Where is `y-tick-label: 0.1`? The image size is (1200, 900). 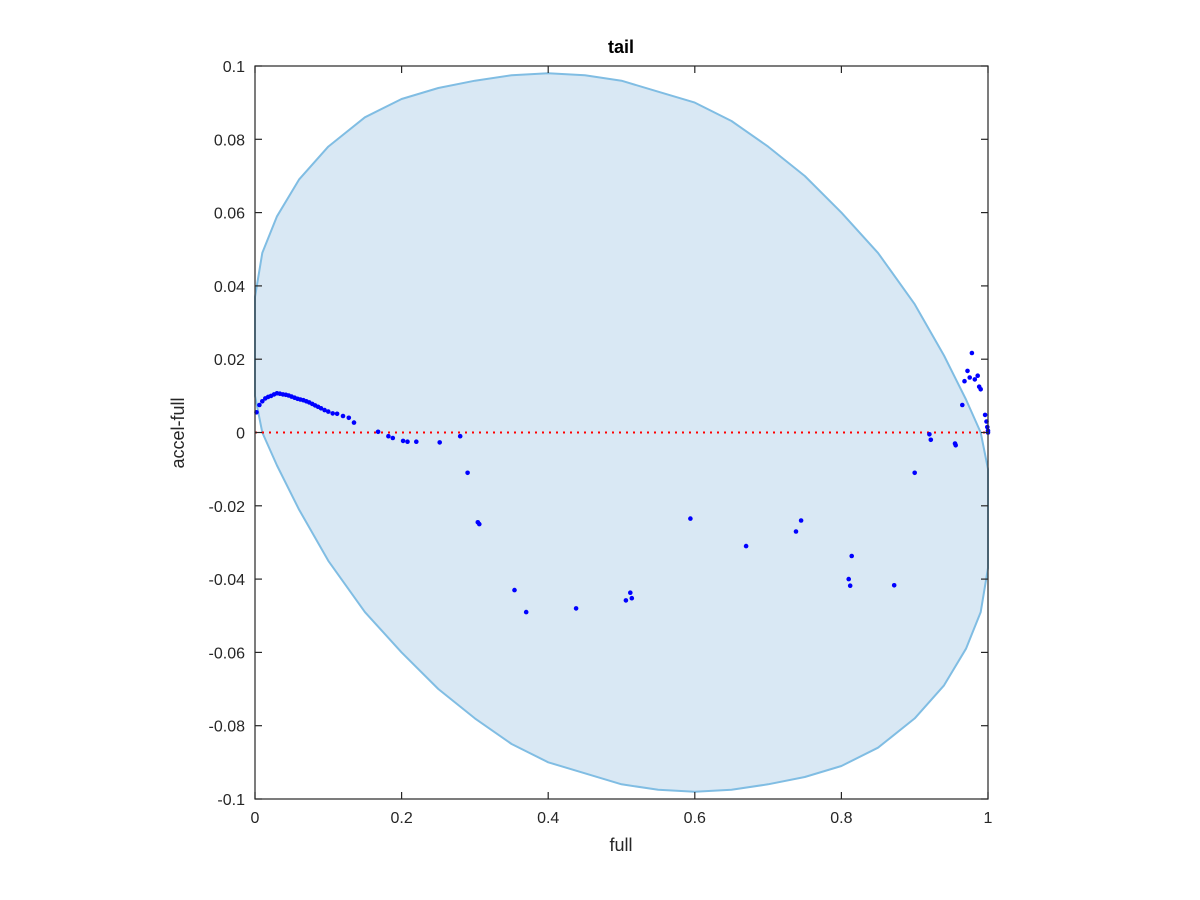
y-tick-label: 0.1 is located at coordinates (234, 67).